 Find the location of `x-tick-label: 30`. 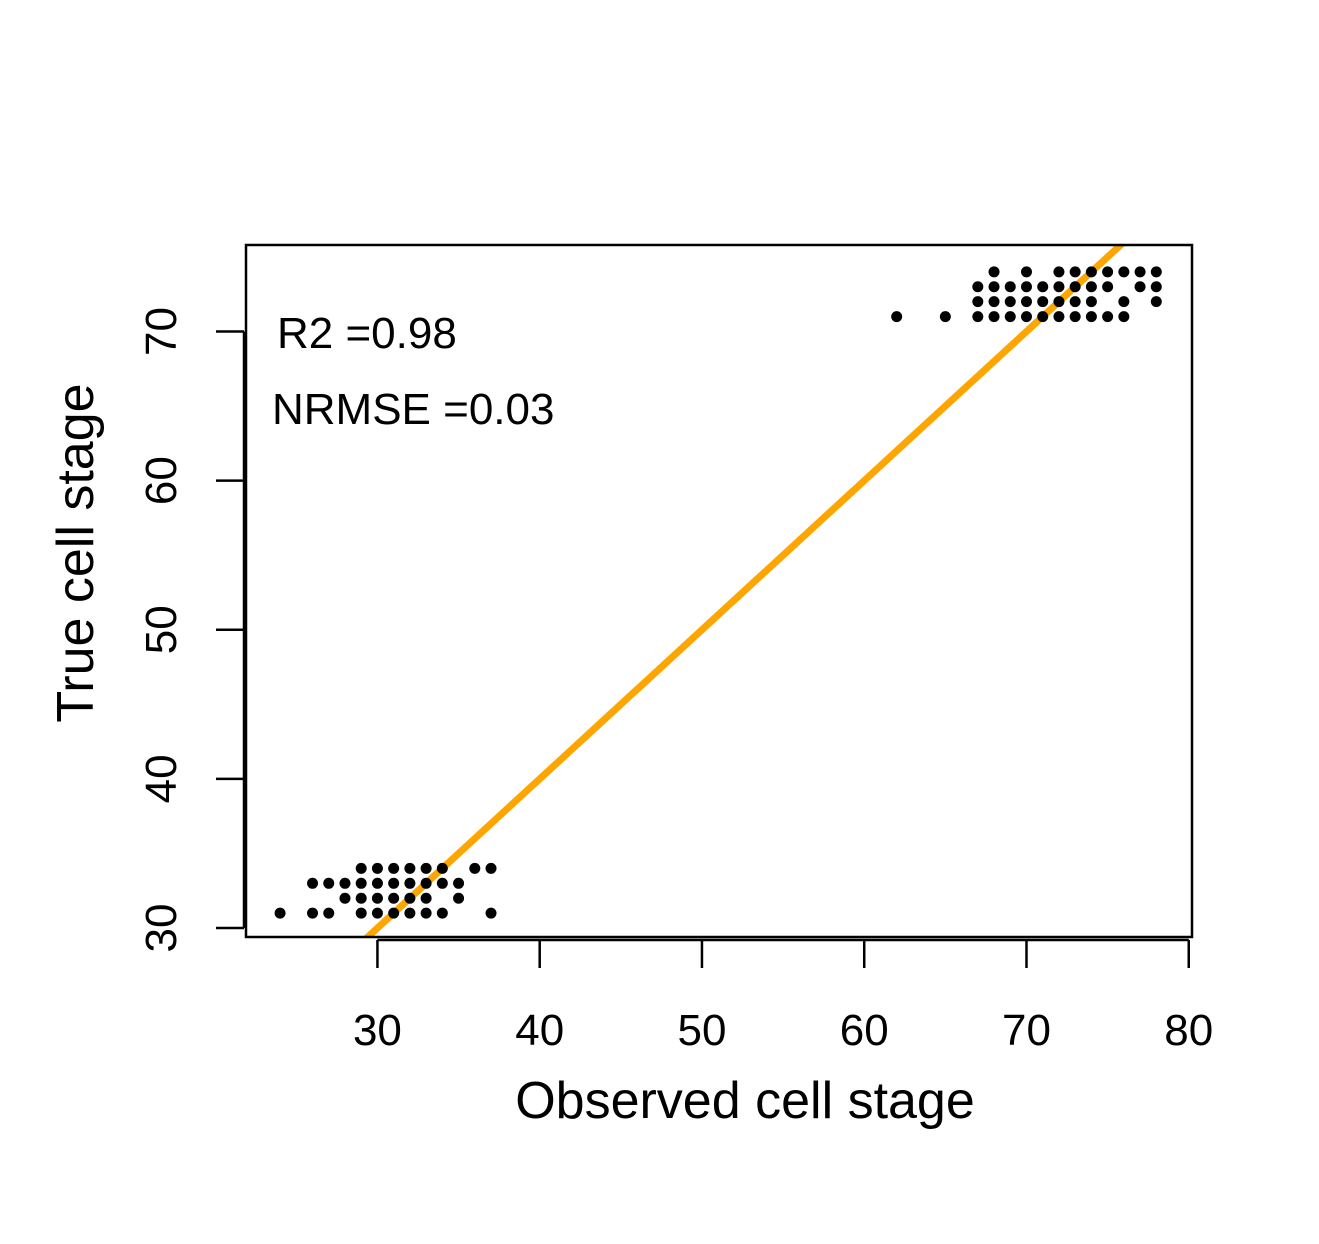

x-tick-label: 30 is located at coordinates (377, 1030).